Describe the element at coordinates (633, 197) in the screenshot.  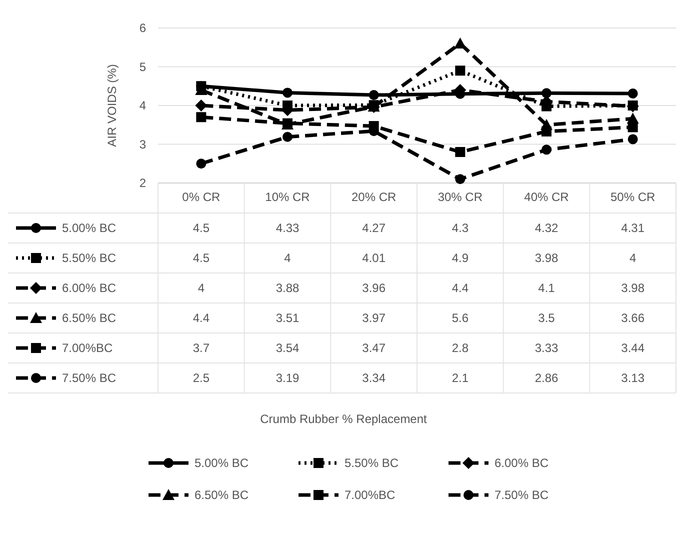
I see `x-tick-label: 50% CR` at that location.